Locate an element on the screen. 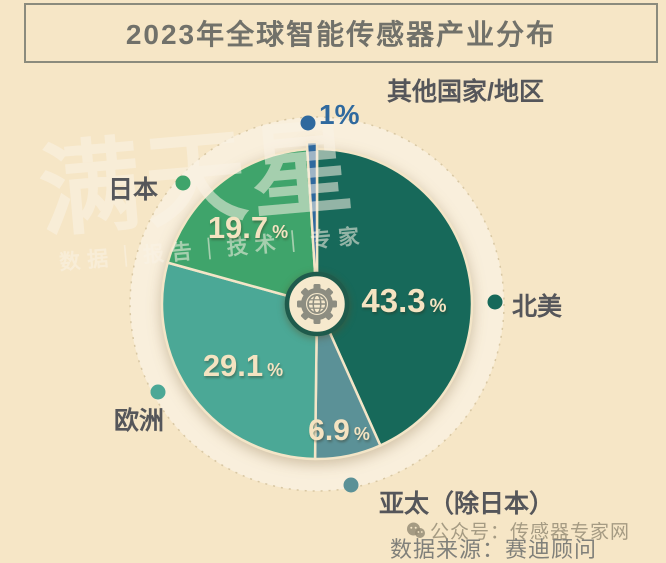 The height and width of the screenshot is (563, 666). label-dot-japan is located at coordinates (183, 183).